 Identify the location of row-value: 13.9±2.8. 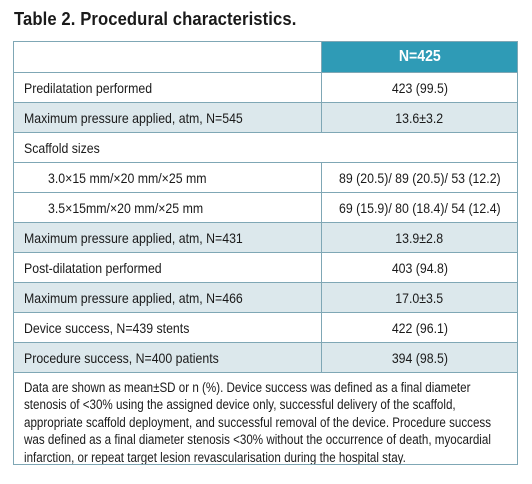
(419, 237).